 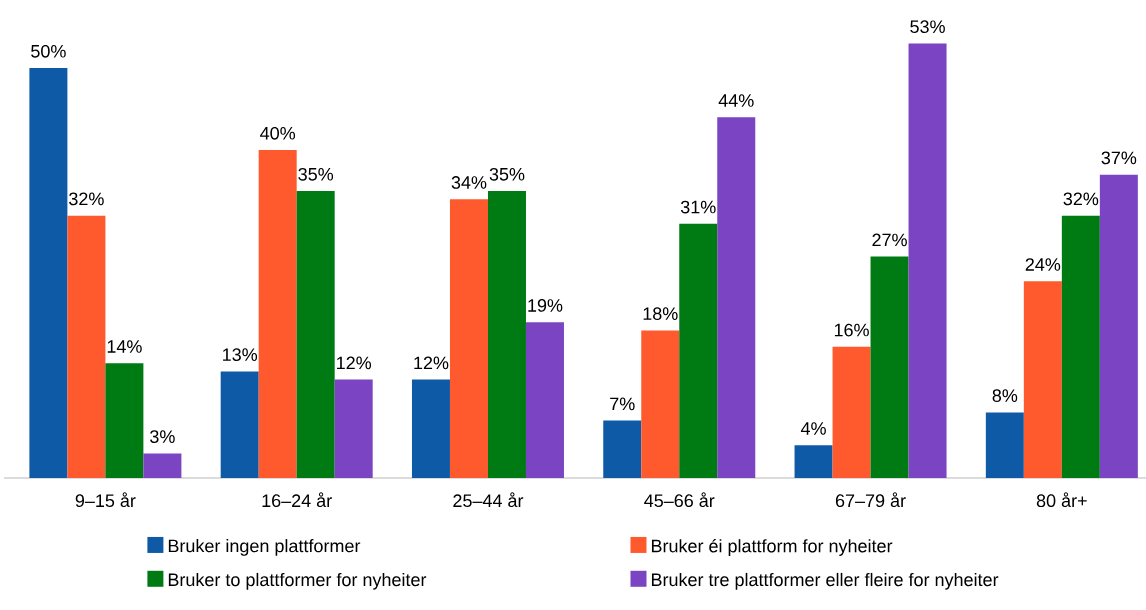 What do you see at coordinates (1005, 396) in the screenshot?
I see `data-label: 8%` at bounding box center [1005, 396].